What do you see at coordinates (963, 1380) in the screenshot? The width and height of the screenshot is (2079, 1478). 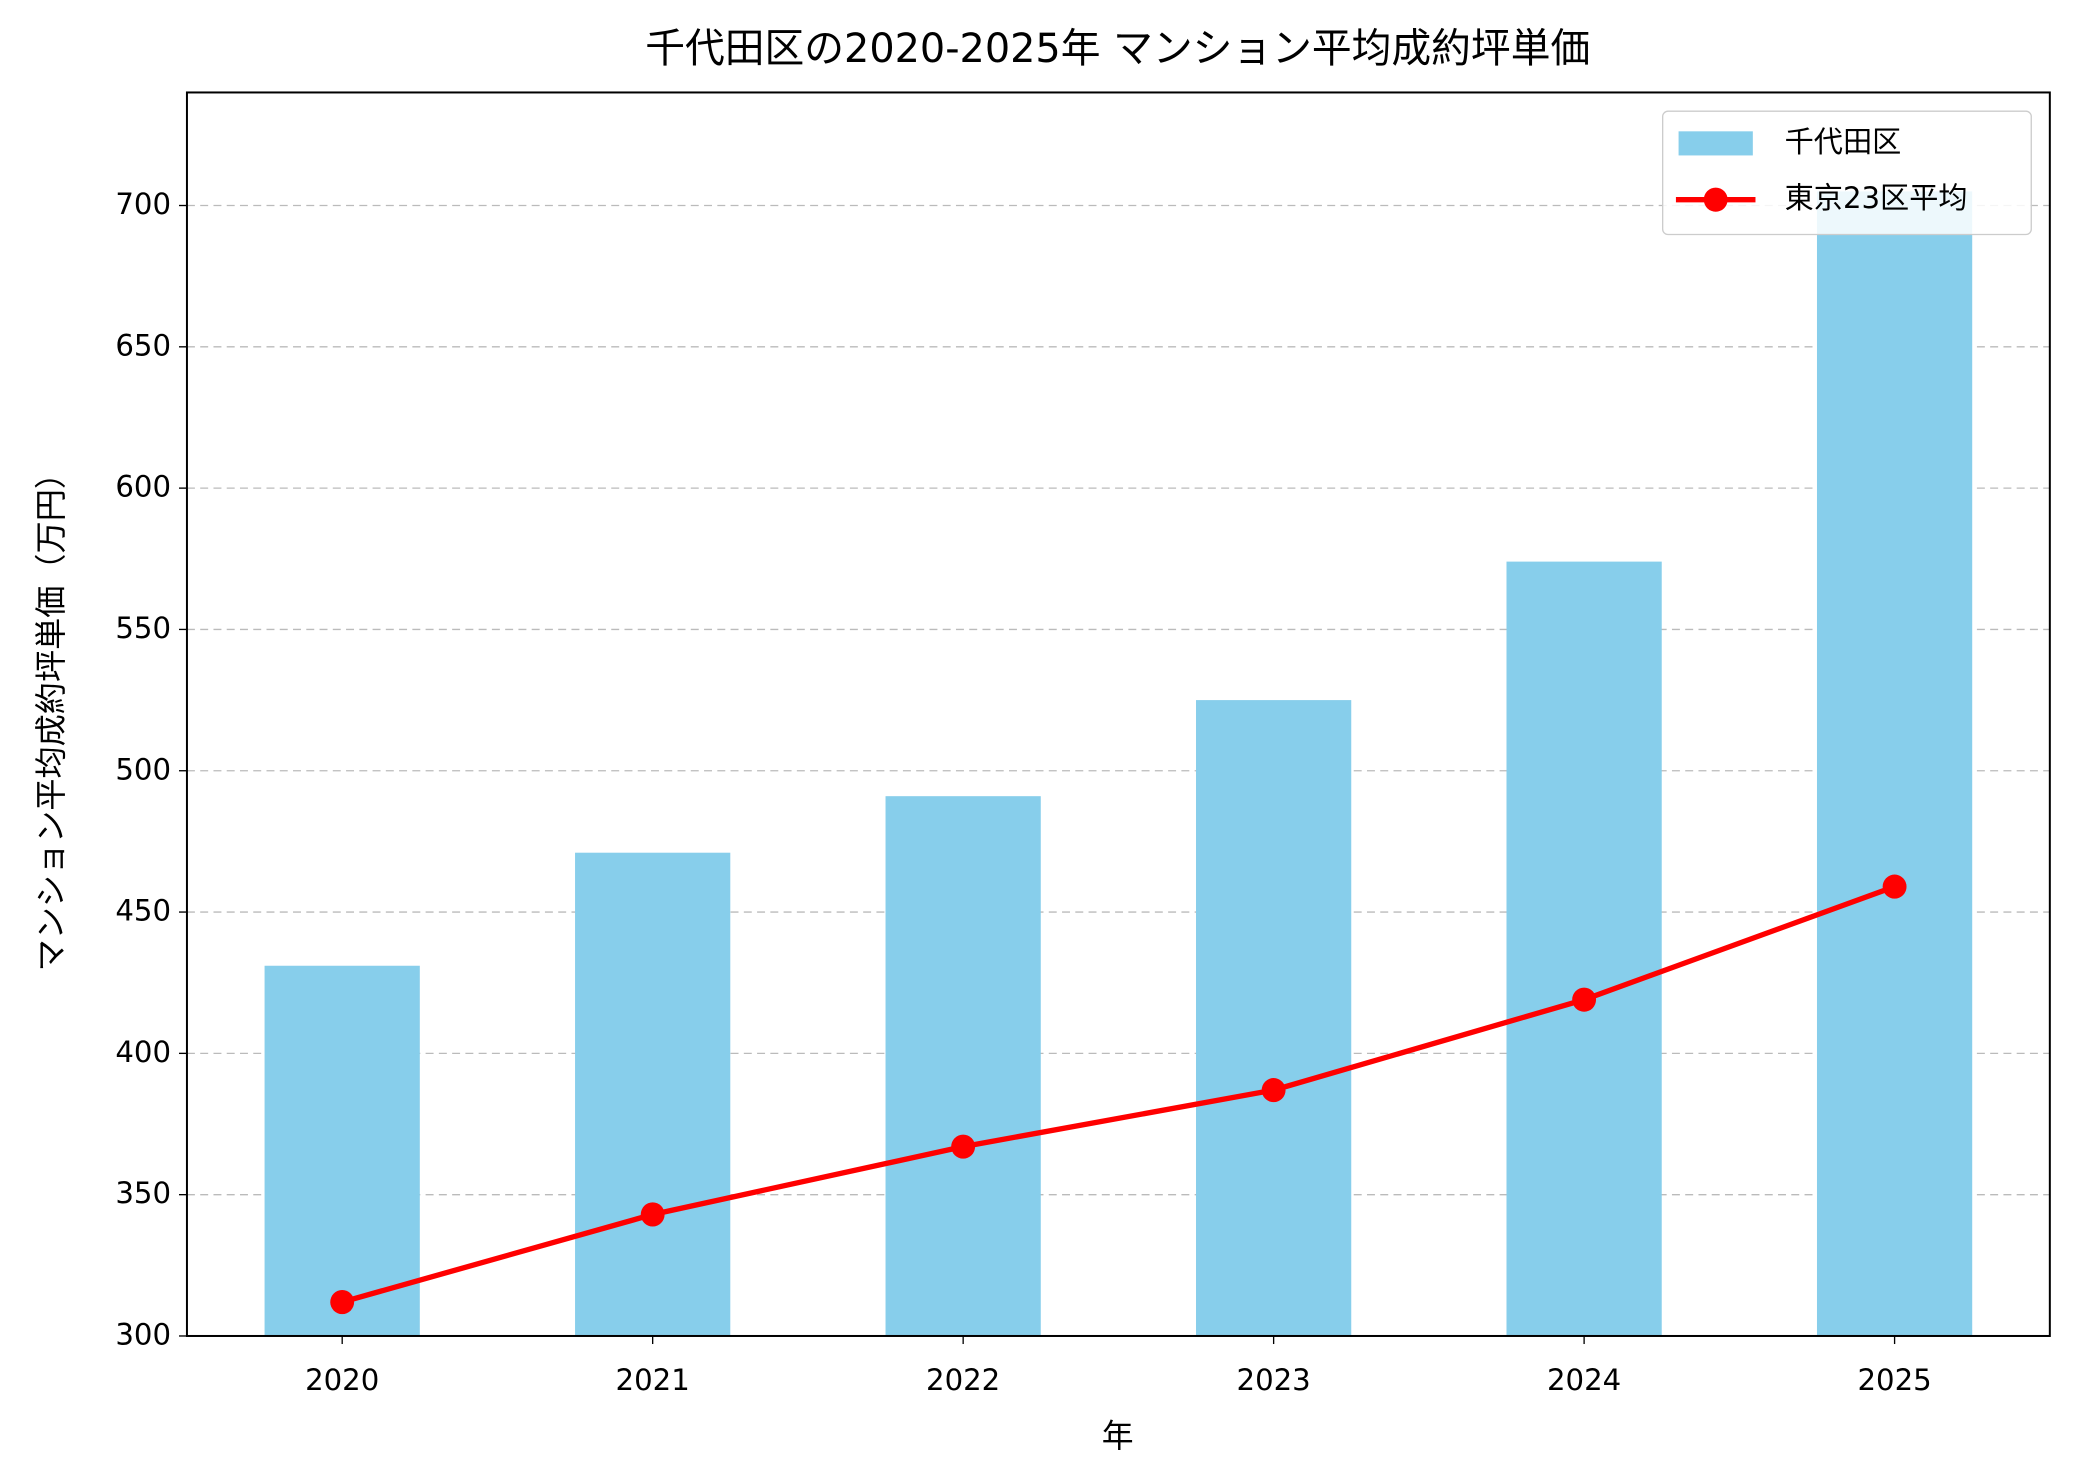 I see `x-tick-label: 2022` at bounding box center [963, 1380].